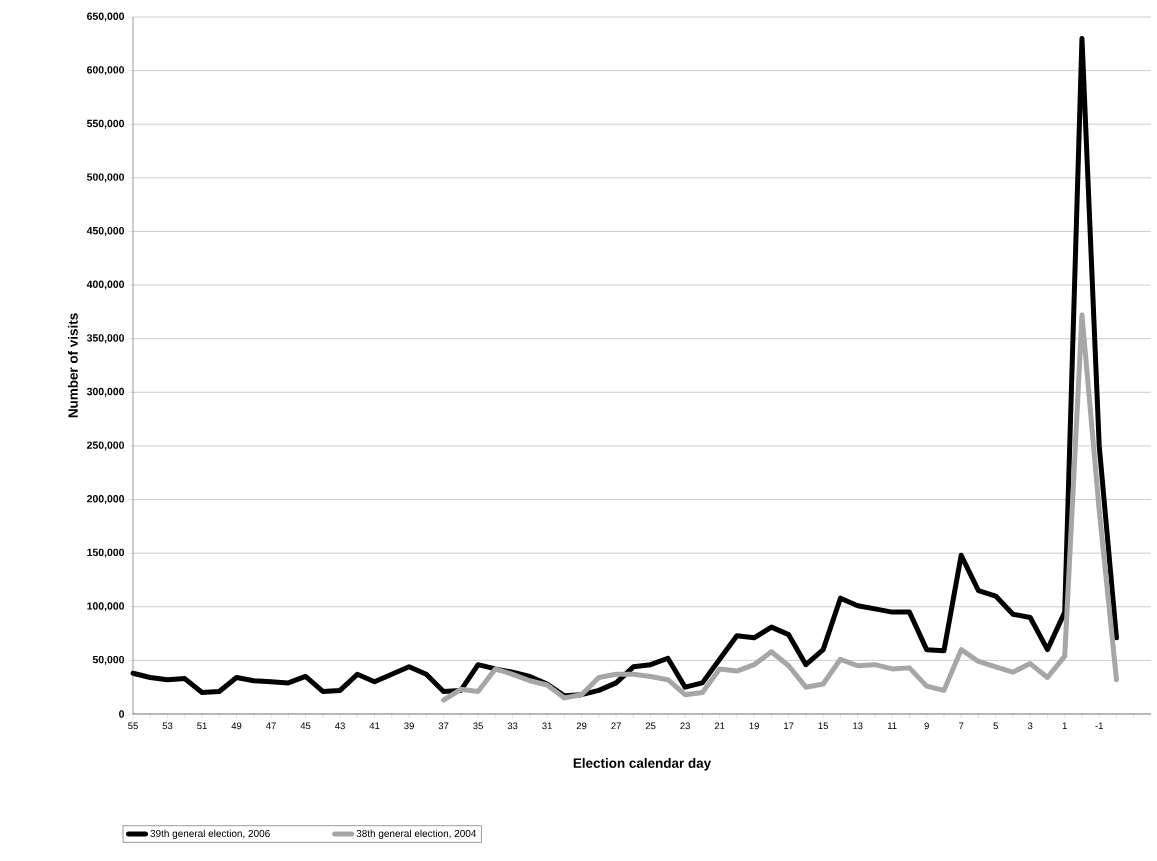  What do you see at coordinates (892, 726) in the screenshot?
I see `x-tick-label: 11` at bounding box center [892, 726].